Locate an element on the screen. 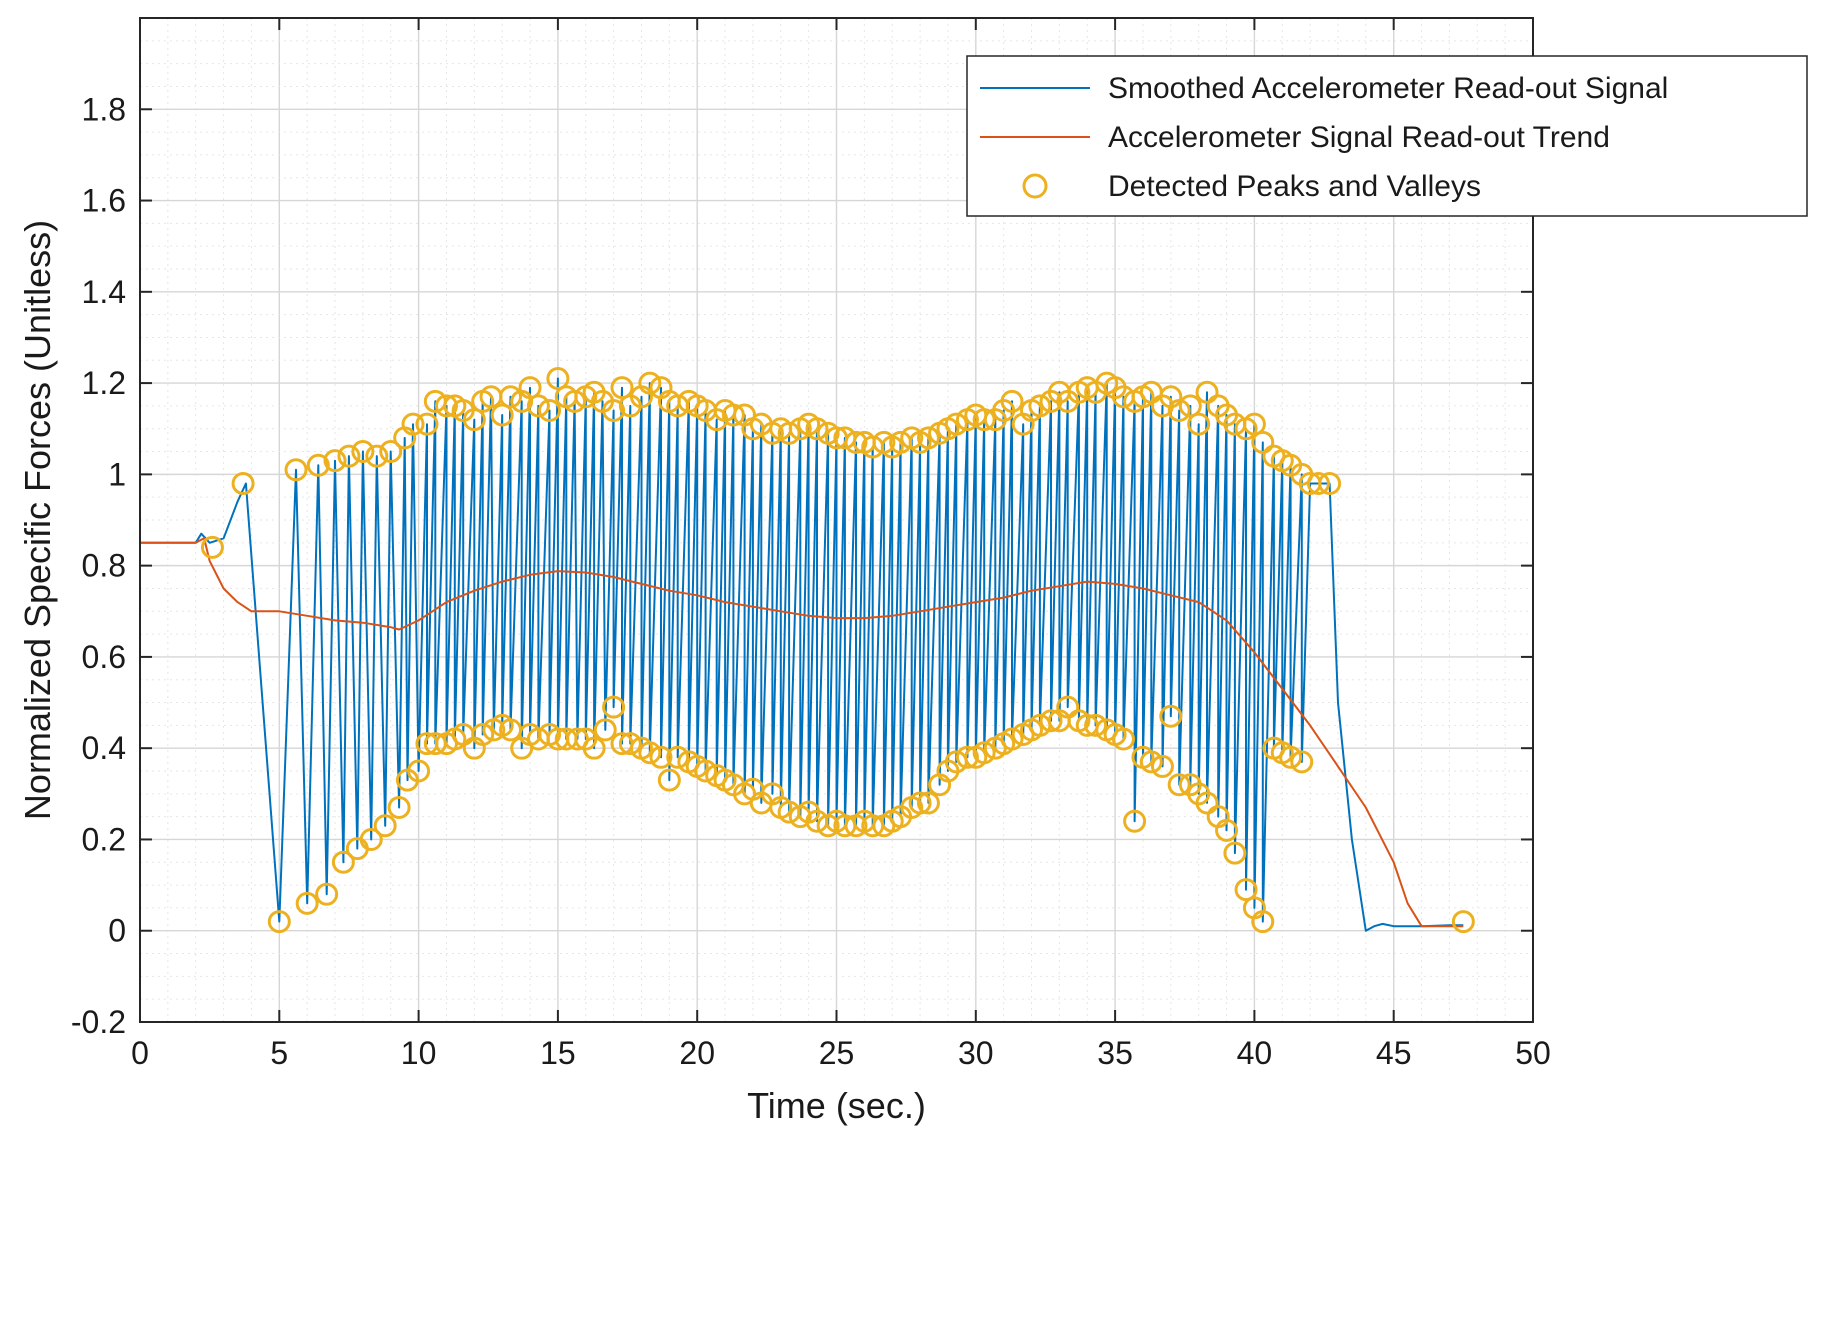 The image size is (1843, 1344). legend-box is located at coordinates (1387, 136).